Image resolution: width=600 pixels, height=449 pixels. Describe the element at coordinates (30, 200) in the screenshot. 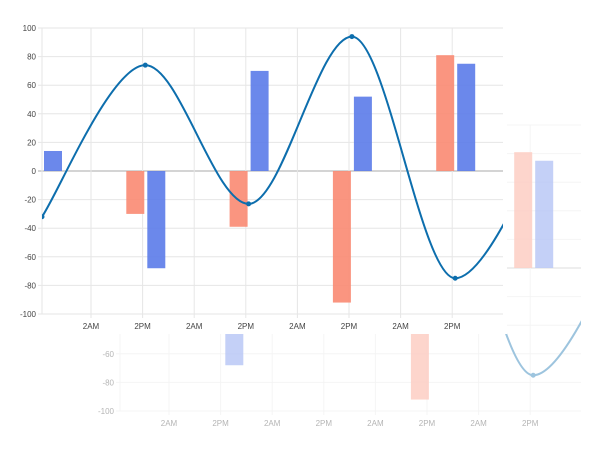

I see `y-tick-label: -20` at that location.